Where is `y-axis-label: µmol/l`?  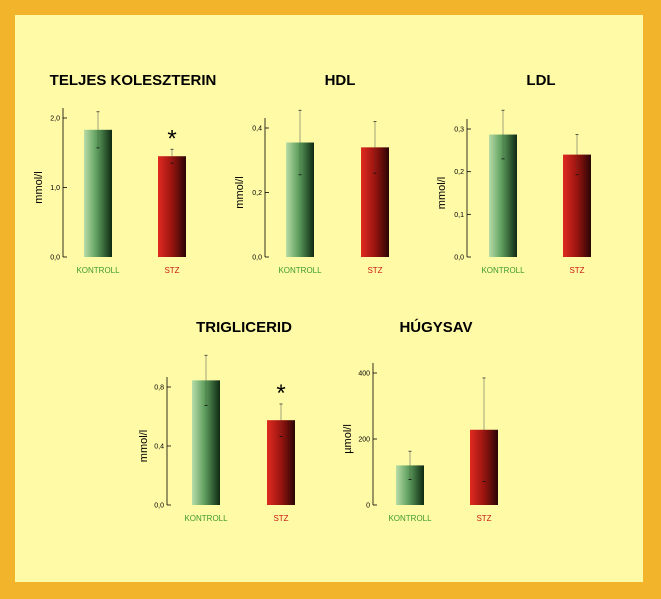 y-axis-label: µmol/l is located at coordinates (348, 439).